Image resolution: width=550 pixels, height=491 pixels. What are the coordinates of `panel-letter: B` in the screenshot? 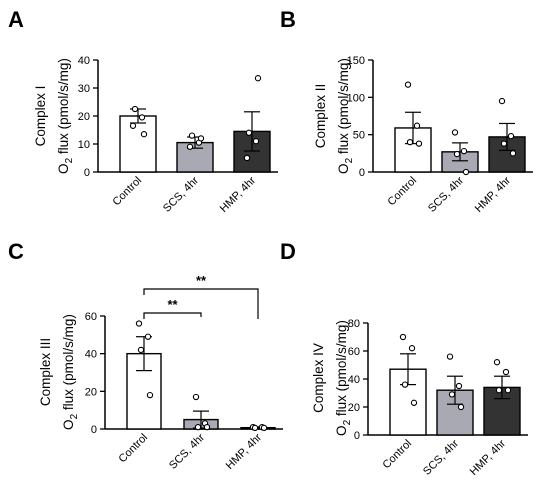 It's located at (288, 19).